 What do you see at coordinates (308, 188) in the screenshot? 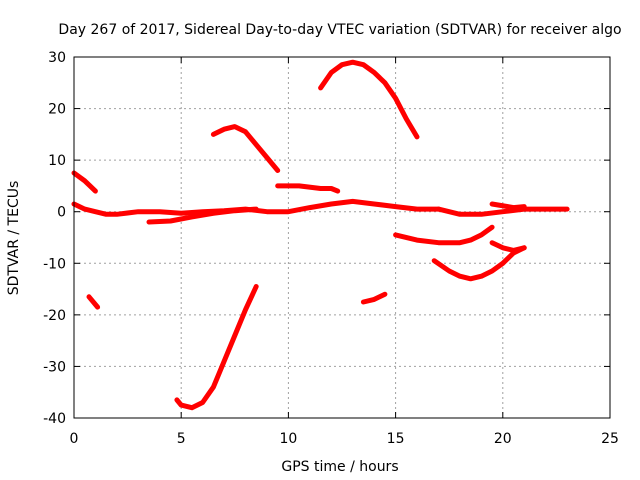
I see `series-line-s7` at bounding box center [308, 188].